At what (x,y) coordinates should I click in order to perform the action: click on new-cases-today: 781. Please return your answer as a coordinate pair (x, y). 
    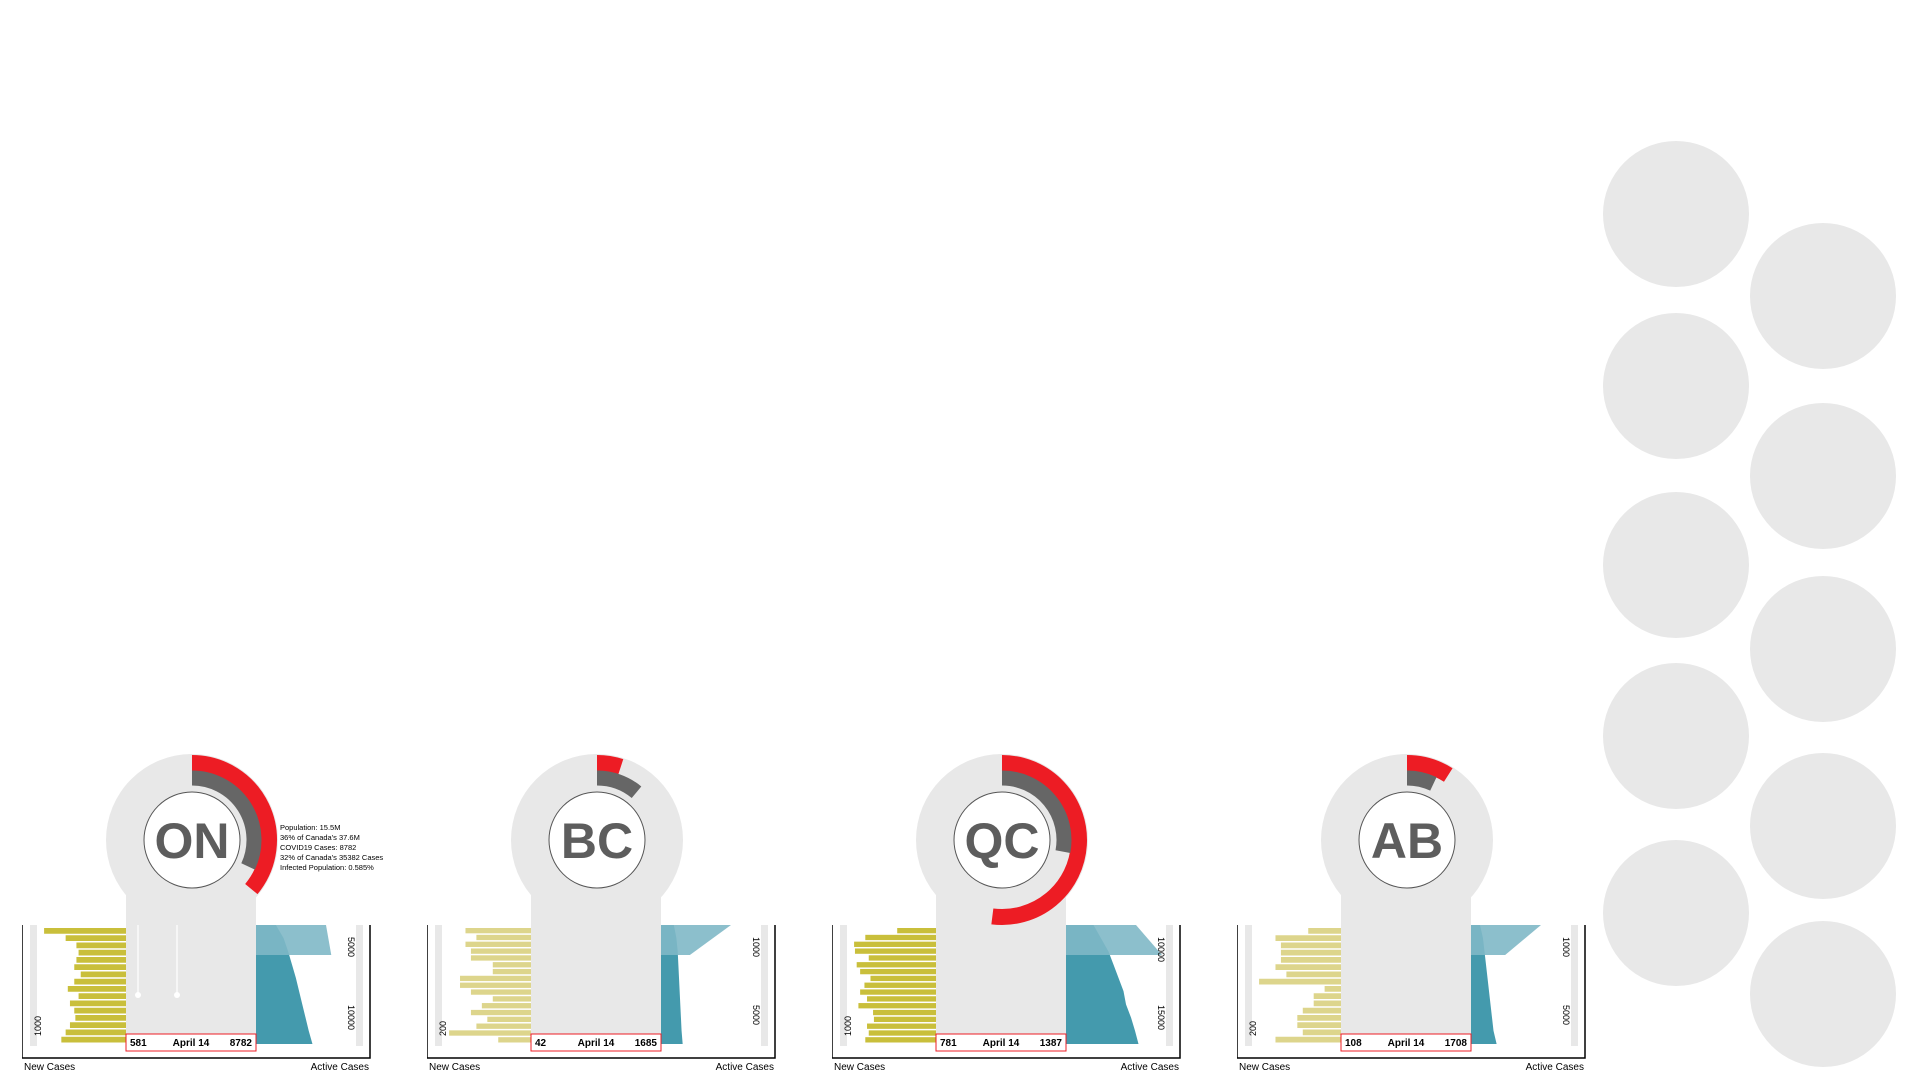
    Looking at the image, I should click on (948, 1043).